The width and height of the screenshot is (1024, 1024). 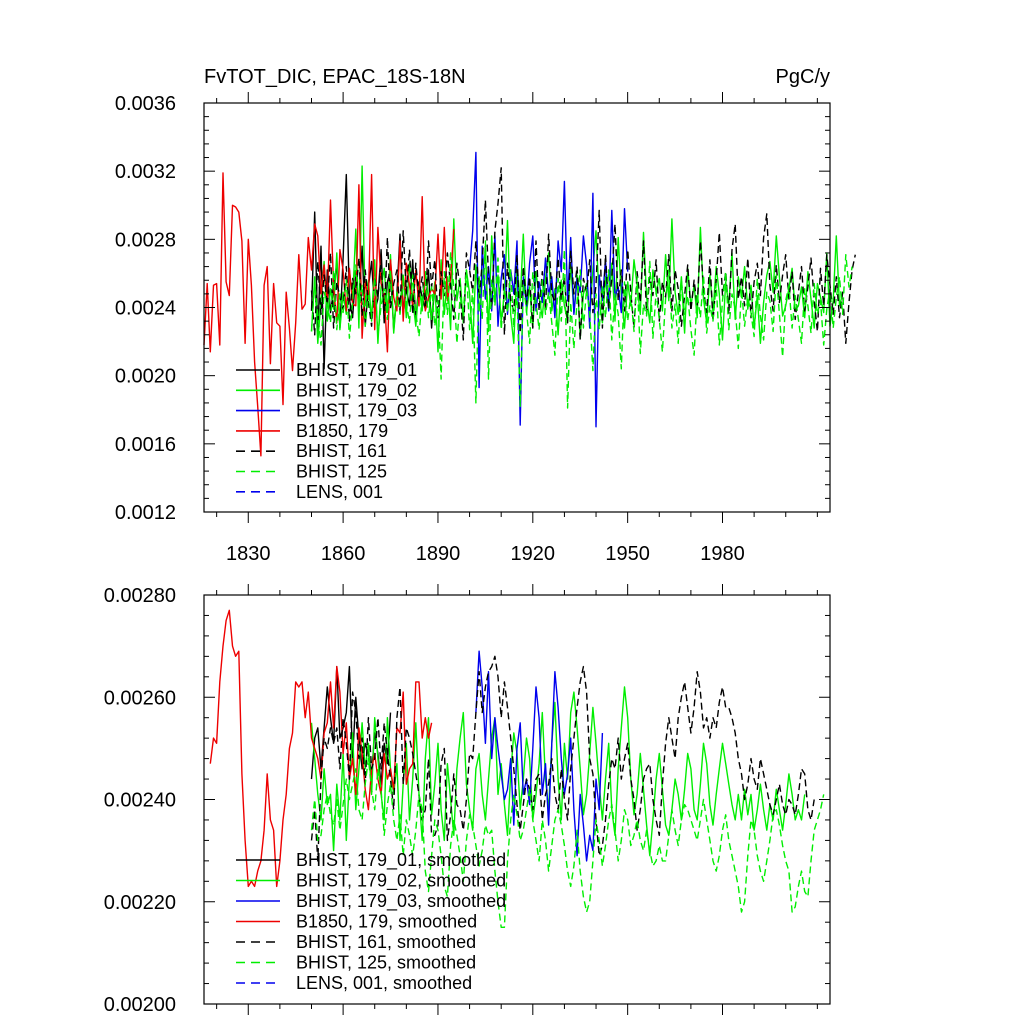 What do you see at coordinates (533, 554) in the screenshot?
I see `top-xtick-label: 1920` at bounding box center [533, 554].